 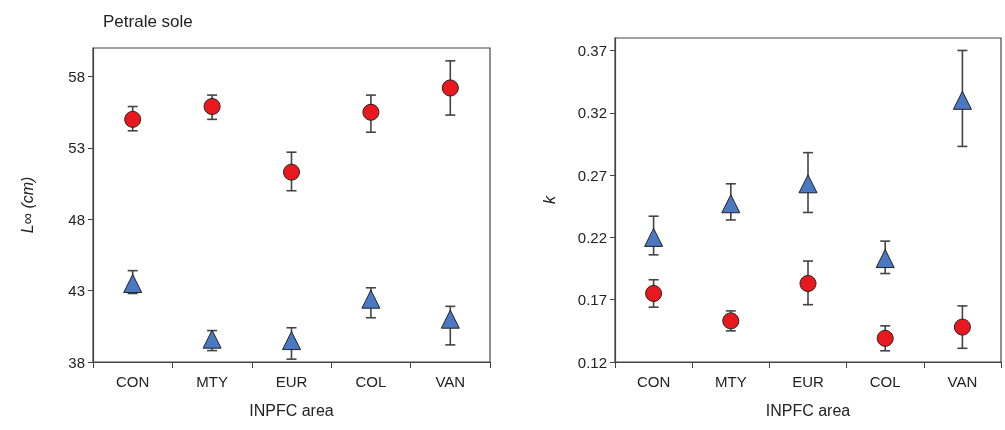 What do you see at coordinates (148, 21) in the screenshot?
I see `chart-title: Petrale sole` at bounding box center [148, 21].